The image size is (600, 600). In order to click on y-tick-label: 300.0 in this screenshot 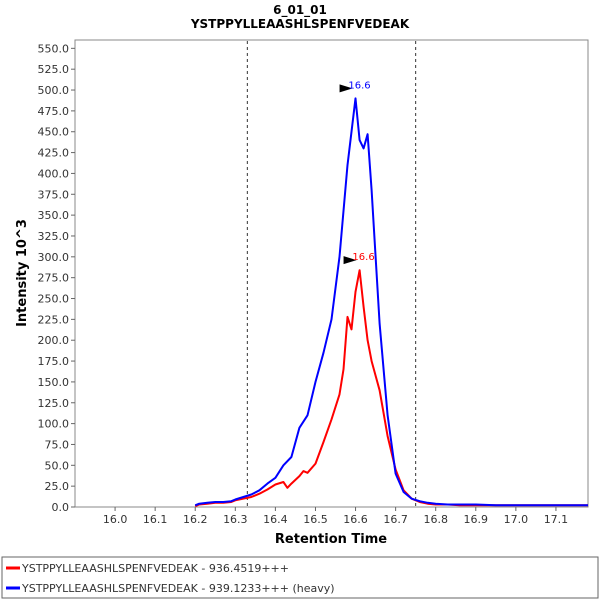, I will do `click(54, 257)`.